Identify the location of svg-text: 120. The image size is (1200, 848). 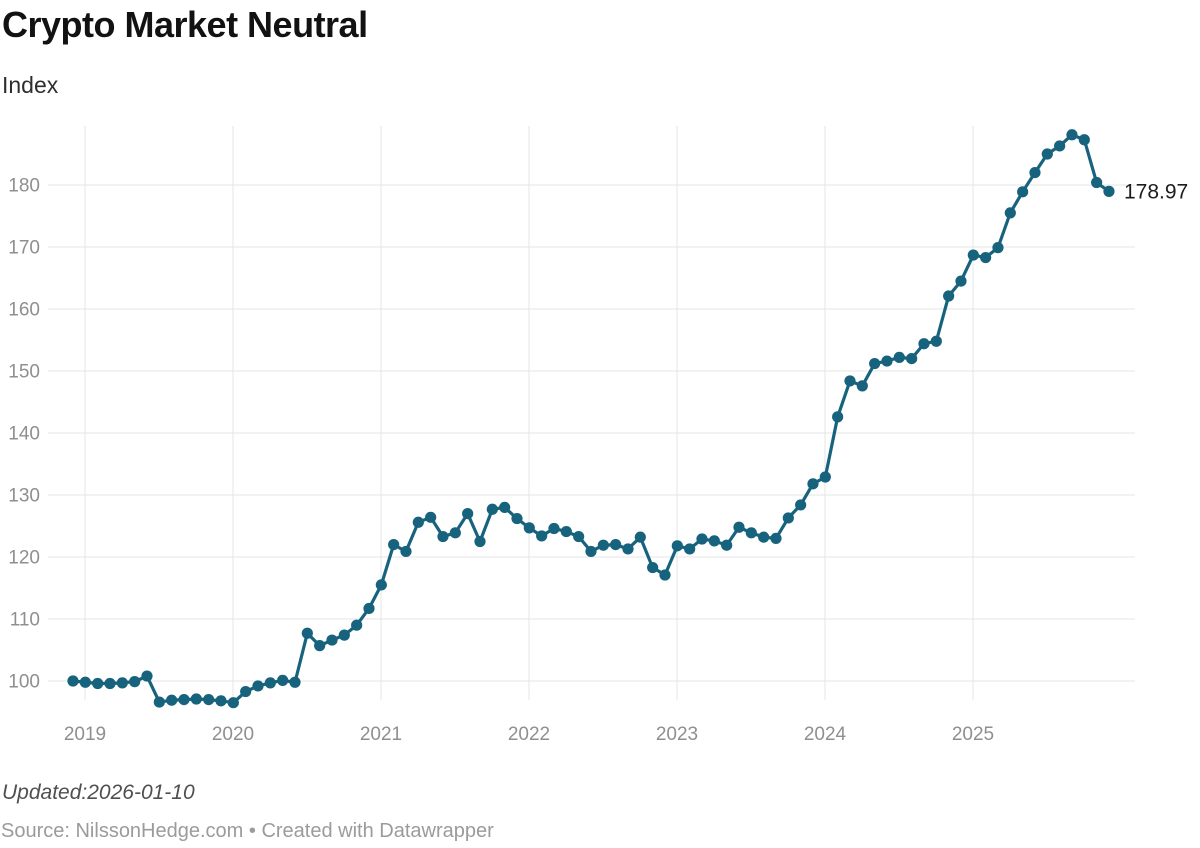
(24, 558).